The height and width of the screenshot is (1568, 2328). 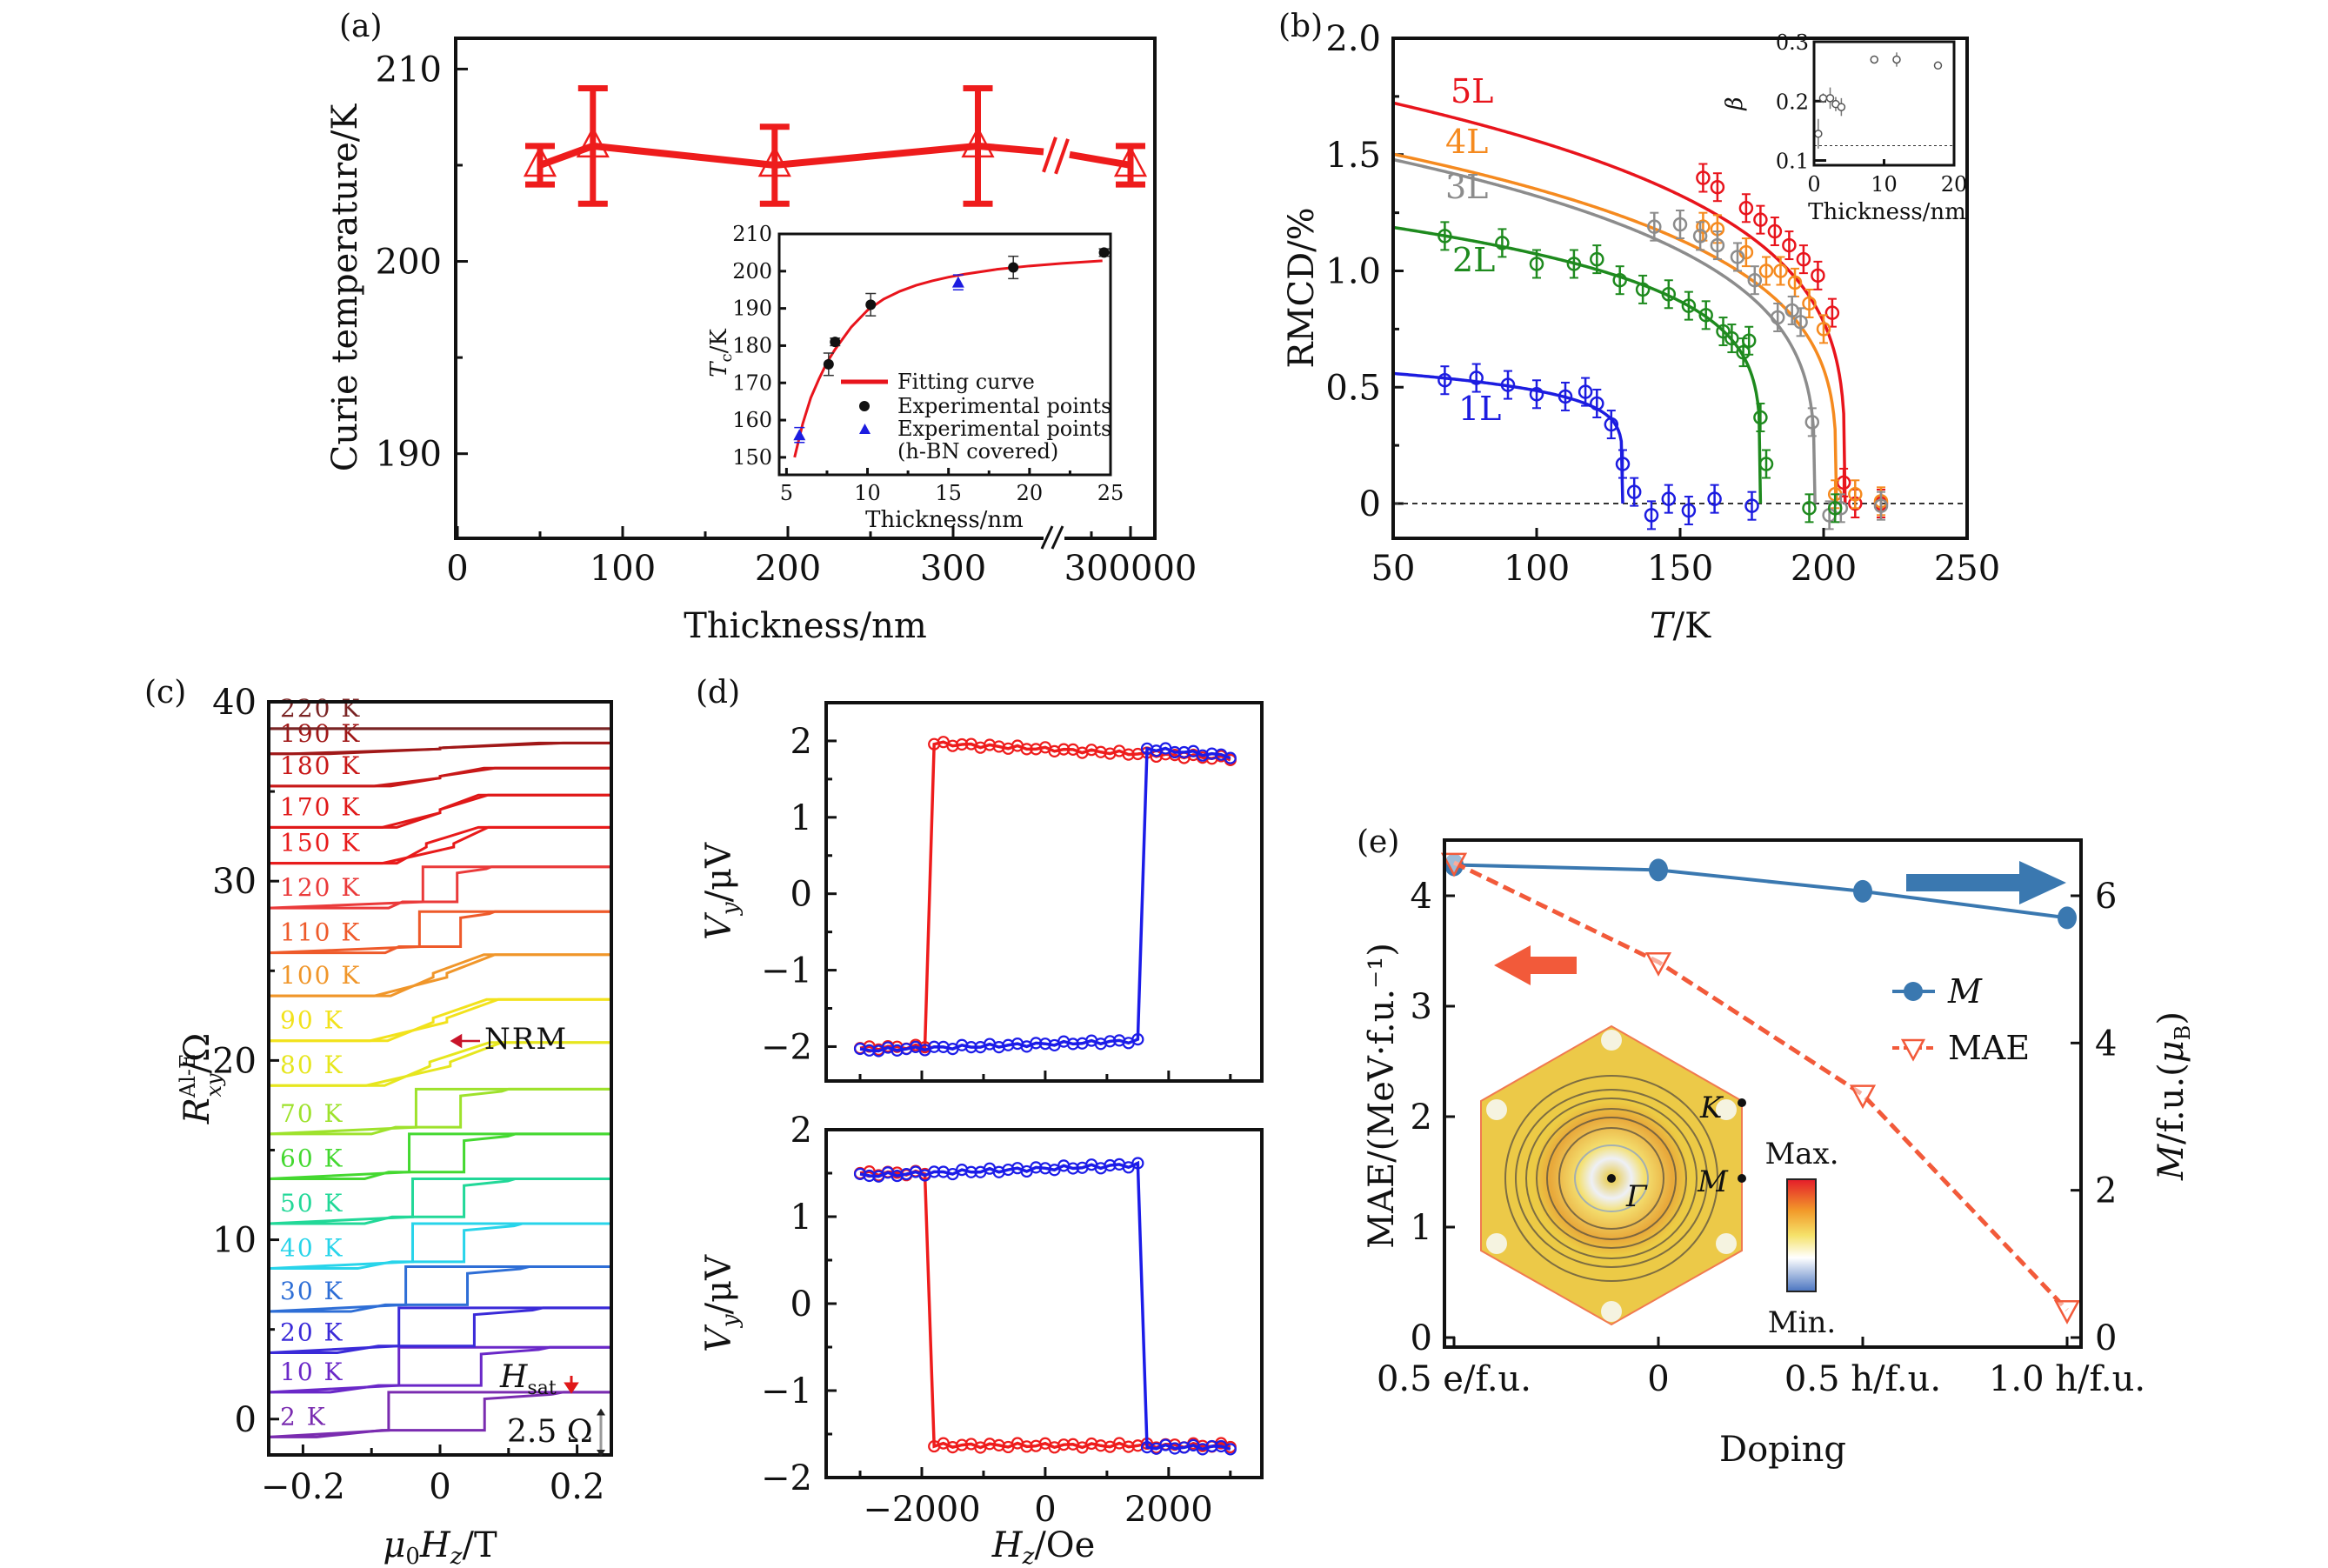 What do you see at coordinates (1824, 569) in the screenshot?
I see `x-tick-label-b: 200` at bounding box center [1824, 569].